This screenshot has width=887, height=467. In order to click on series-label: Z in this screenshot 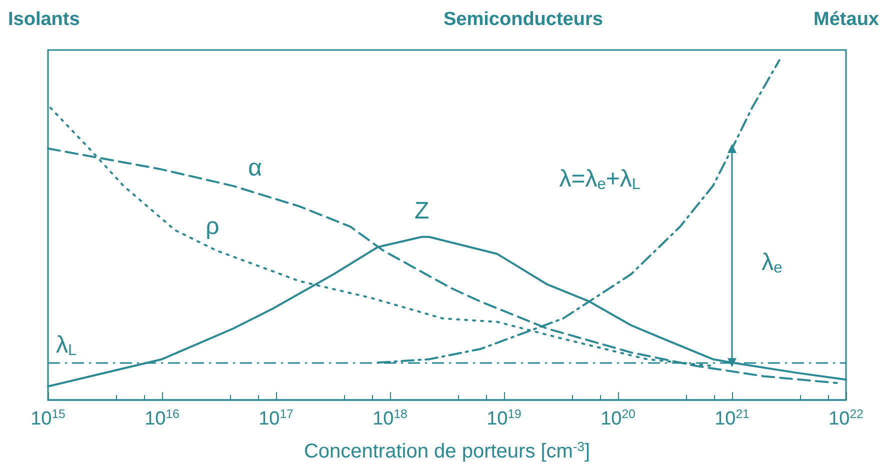, I will do `click(422, 210)`.